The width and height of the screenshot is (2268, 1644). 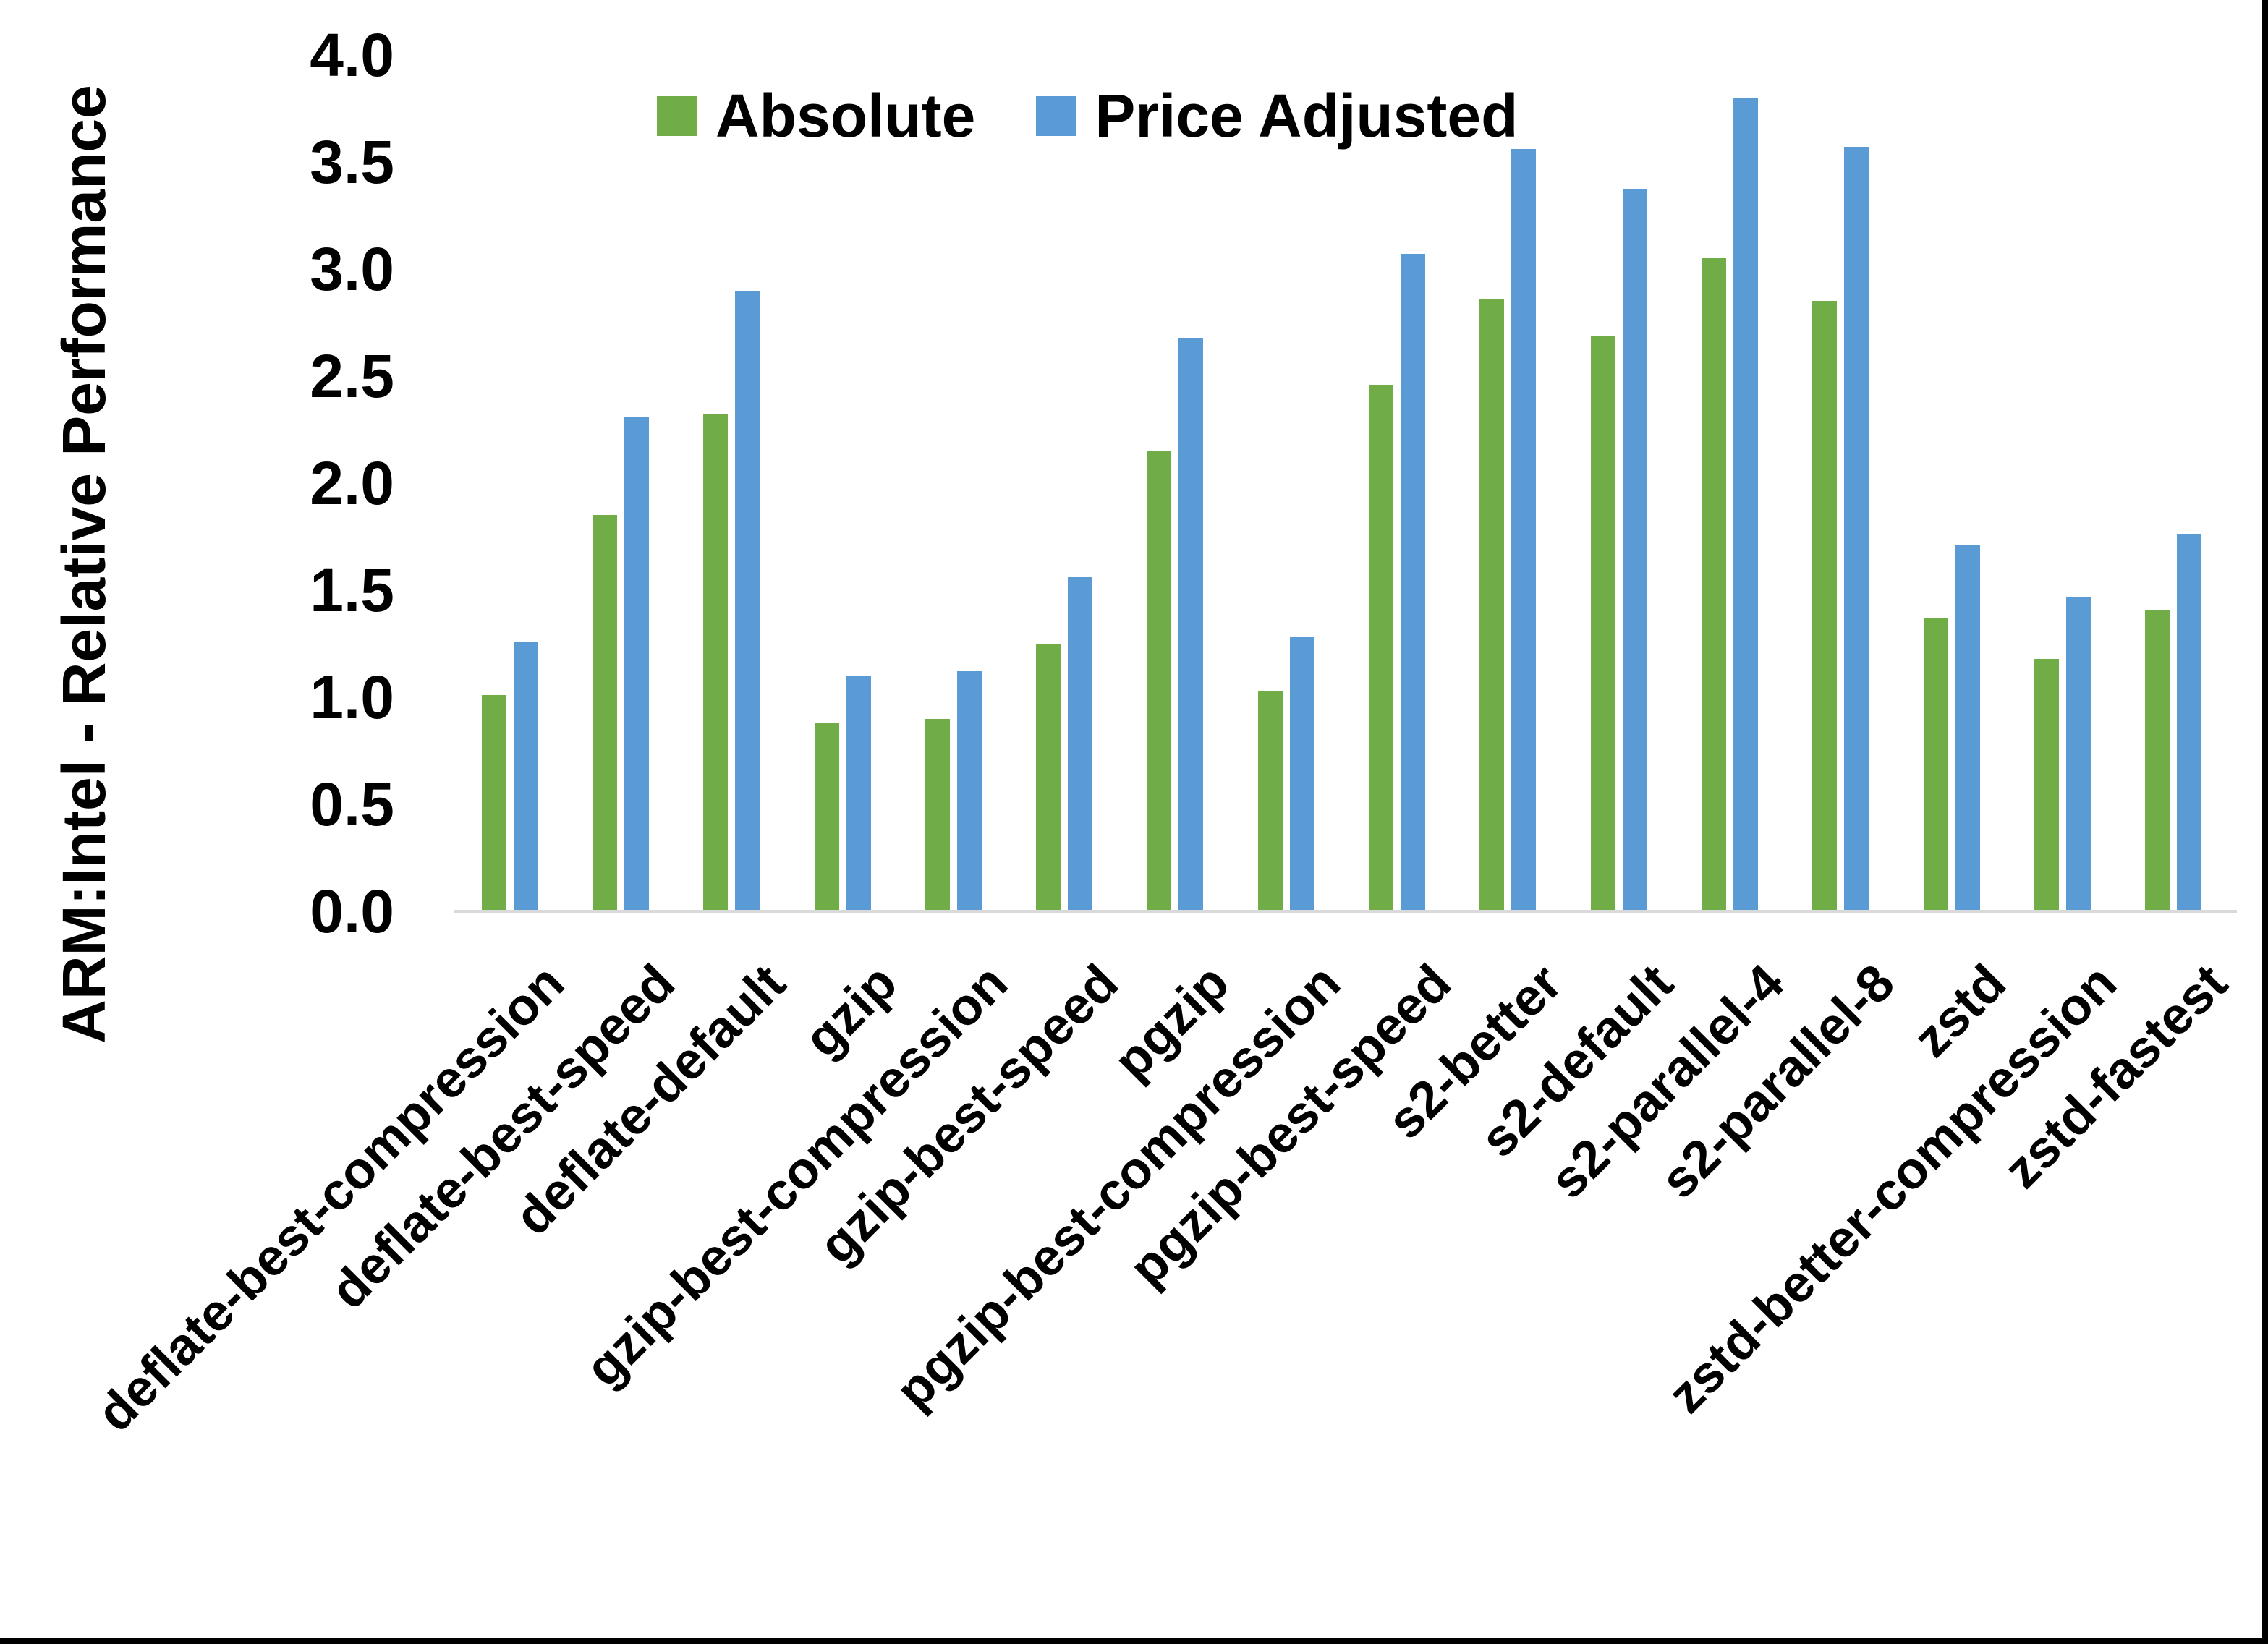 What do you see at coordinates (352, 483) in the screenshot?
I see `y-tick-label: 2.0` at bounding box center [352, 483].